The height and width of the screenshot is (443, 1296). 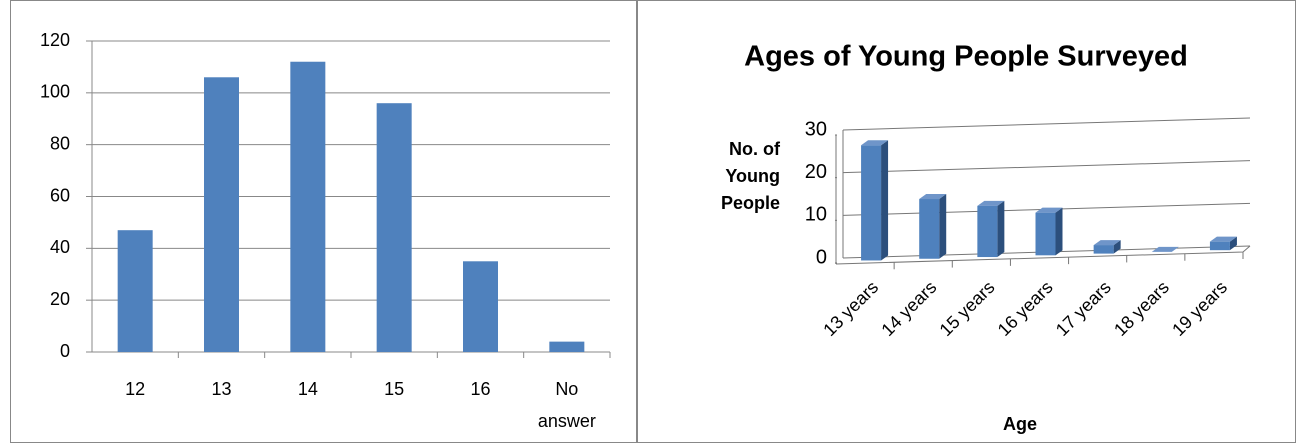 What do you see at coordinates (60, 247) in the screenshot?
I see `y-tick-label: 40` at bounding box center [60, 247].